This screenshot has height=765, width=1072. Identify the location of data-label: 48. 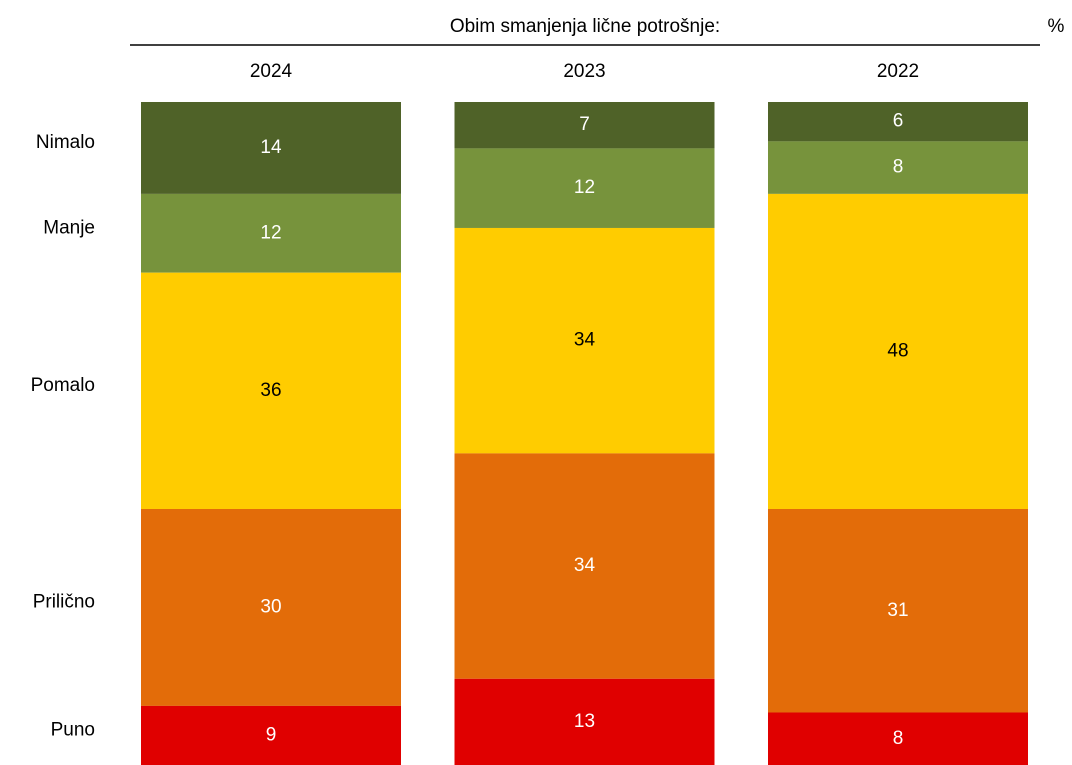
(897, 350).